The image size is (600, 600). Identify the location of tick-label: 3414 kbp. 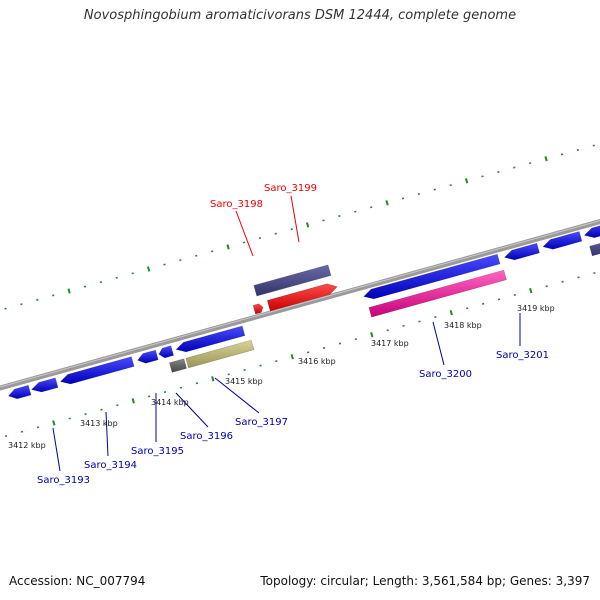
(170, 402).